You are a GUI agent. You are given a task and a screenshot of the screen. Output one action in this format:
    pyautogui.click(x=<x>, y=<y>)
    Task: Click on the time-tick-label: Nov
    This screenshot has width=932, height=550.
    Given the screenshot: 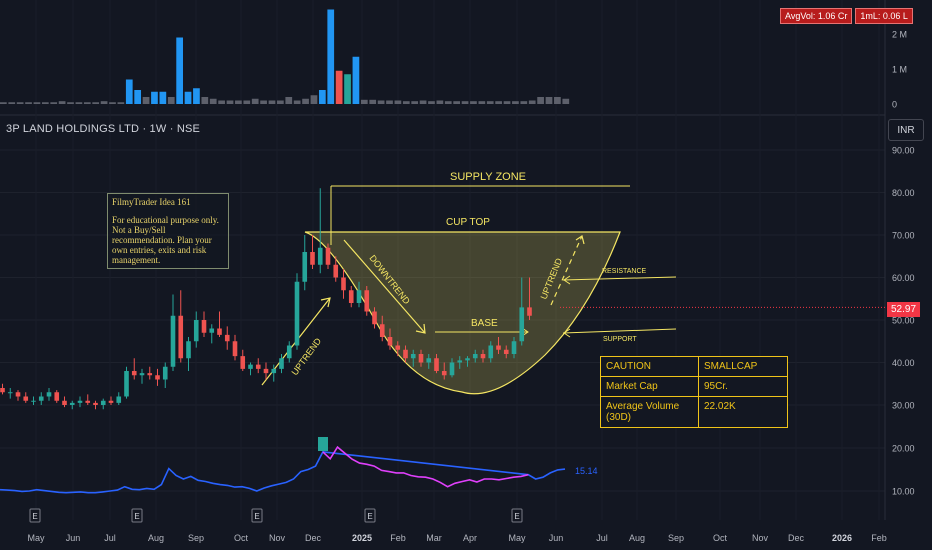 What is the action you would take?
    pyautogui.click(x=277, y=538)
    